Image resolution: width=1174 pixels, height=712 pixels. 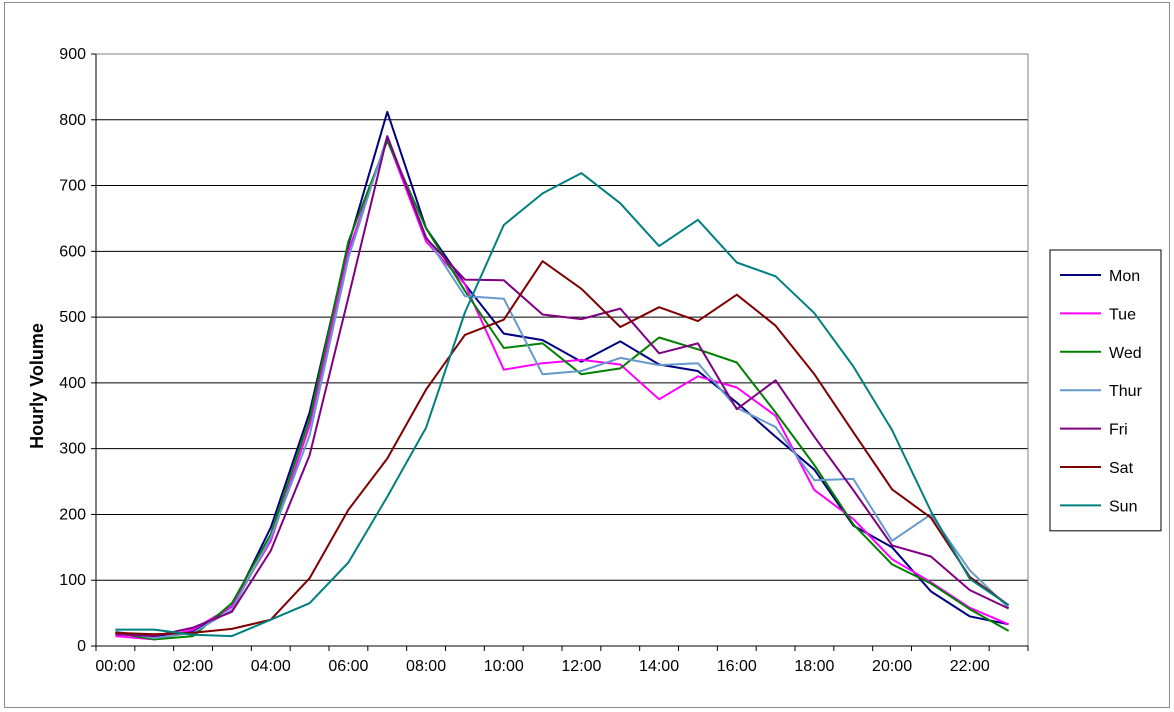 I want to click on legend-label-tue: Tue, so click(x=1122, y=314).